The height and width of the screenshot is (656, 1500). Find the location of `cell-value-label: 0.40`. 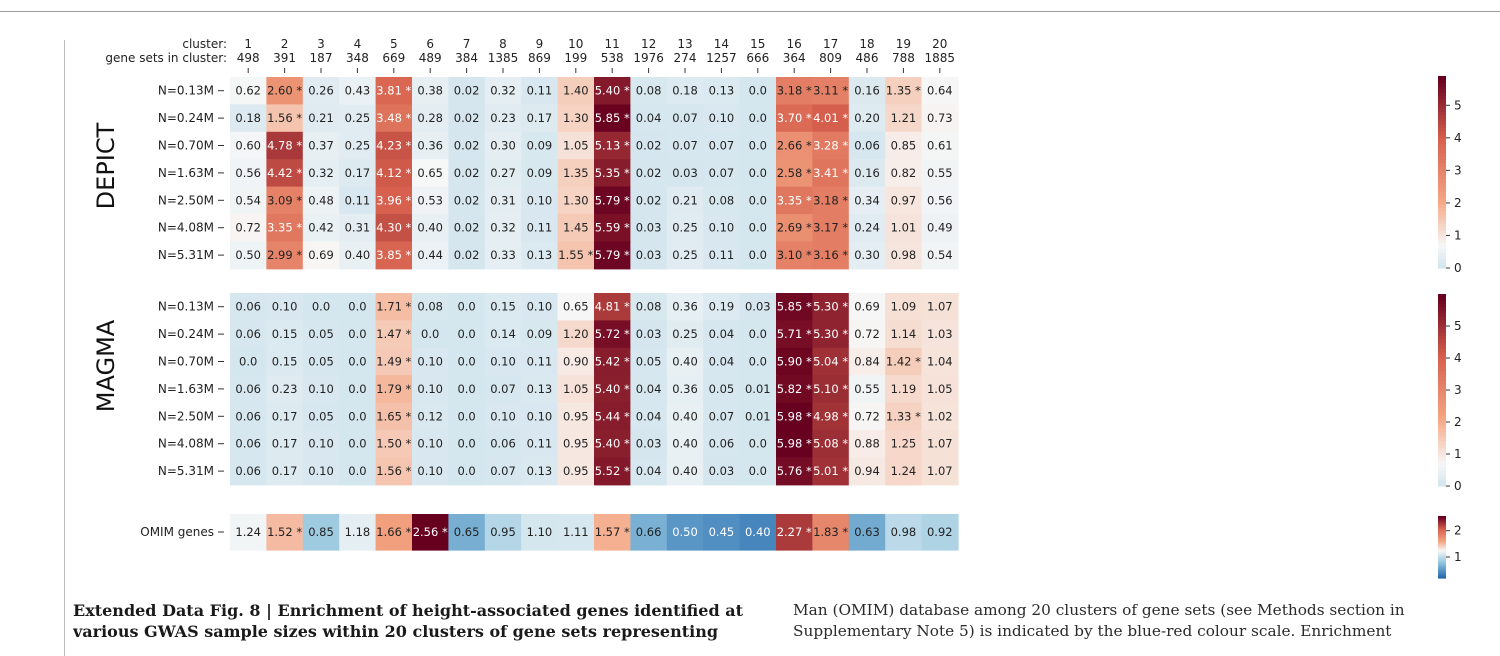

cell-value-label: 0.40 is located at coordinates (758, 532).